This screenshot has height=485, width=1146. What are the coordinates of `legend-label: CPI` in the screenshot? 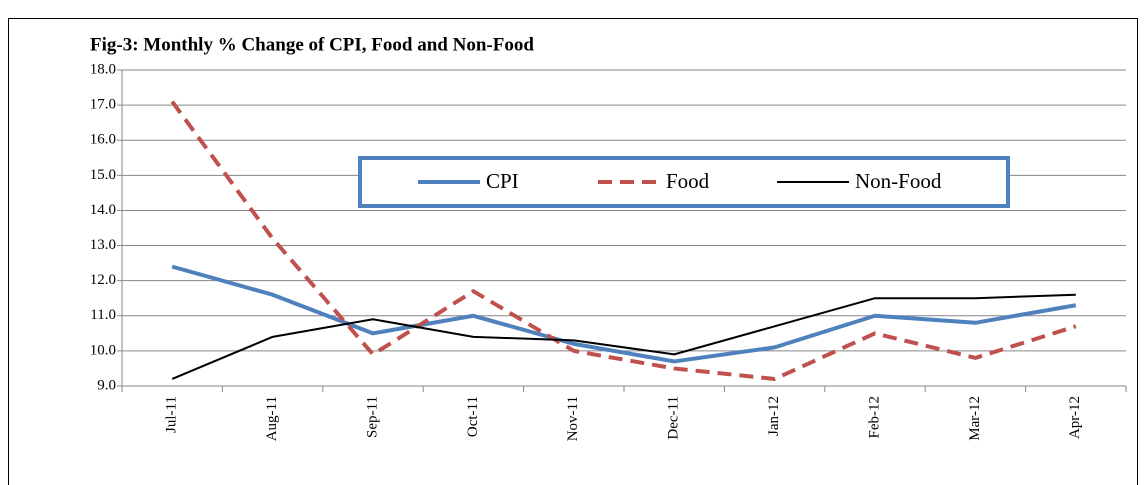 It's located at (502, 181).